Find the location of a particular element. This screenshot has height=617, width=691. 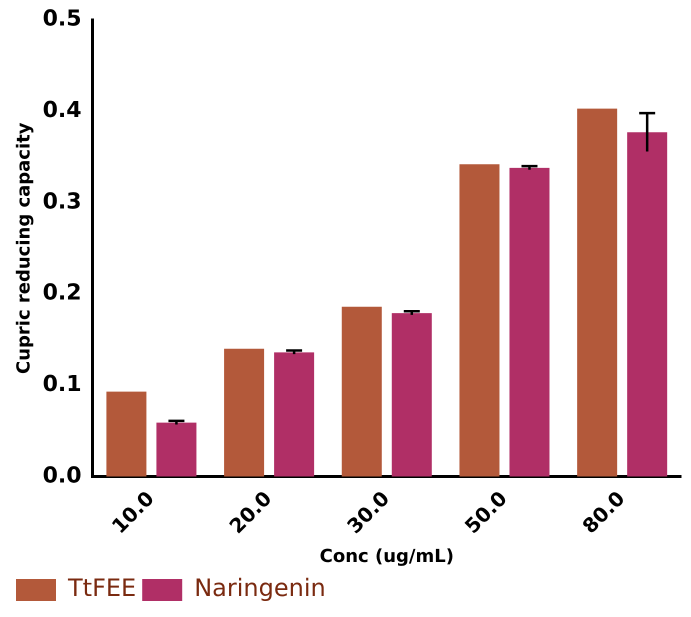

y-tick-label: 0.0 is located at coordinates (62, 475).